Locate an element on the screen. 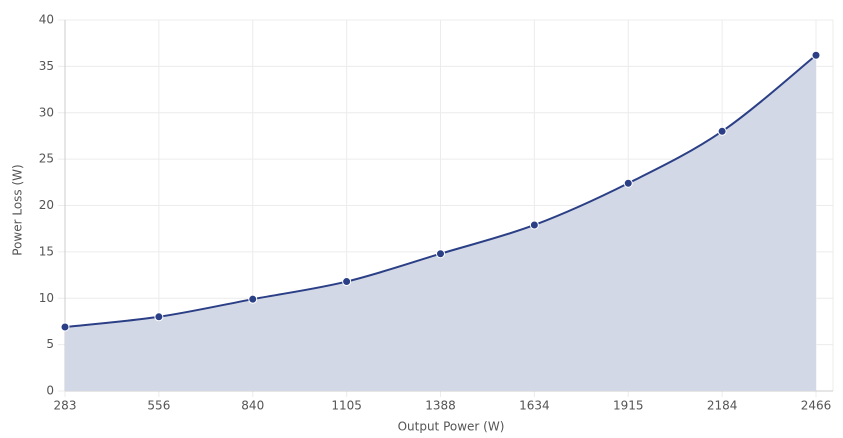 Image resolution: width=843 pixels, height=438 pixels. x-tick-label: 1634 is located at coordinates (534, 406).